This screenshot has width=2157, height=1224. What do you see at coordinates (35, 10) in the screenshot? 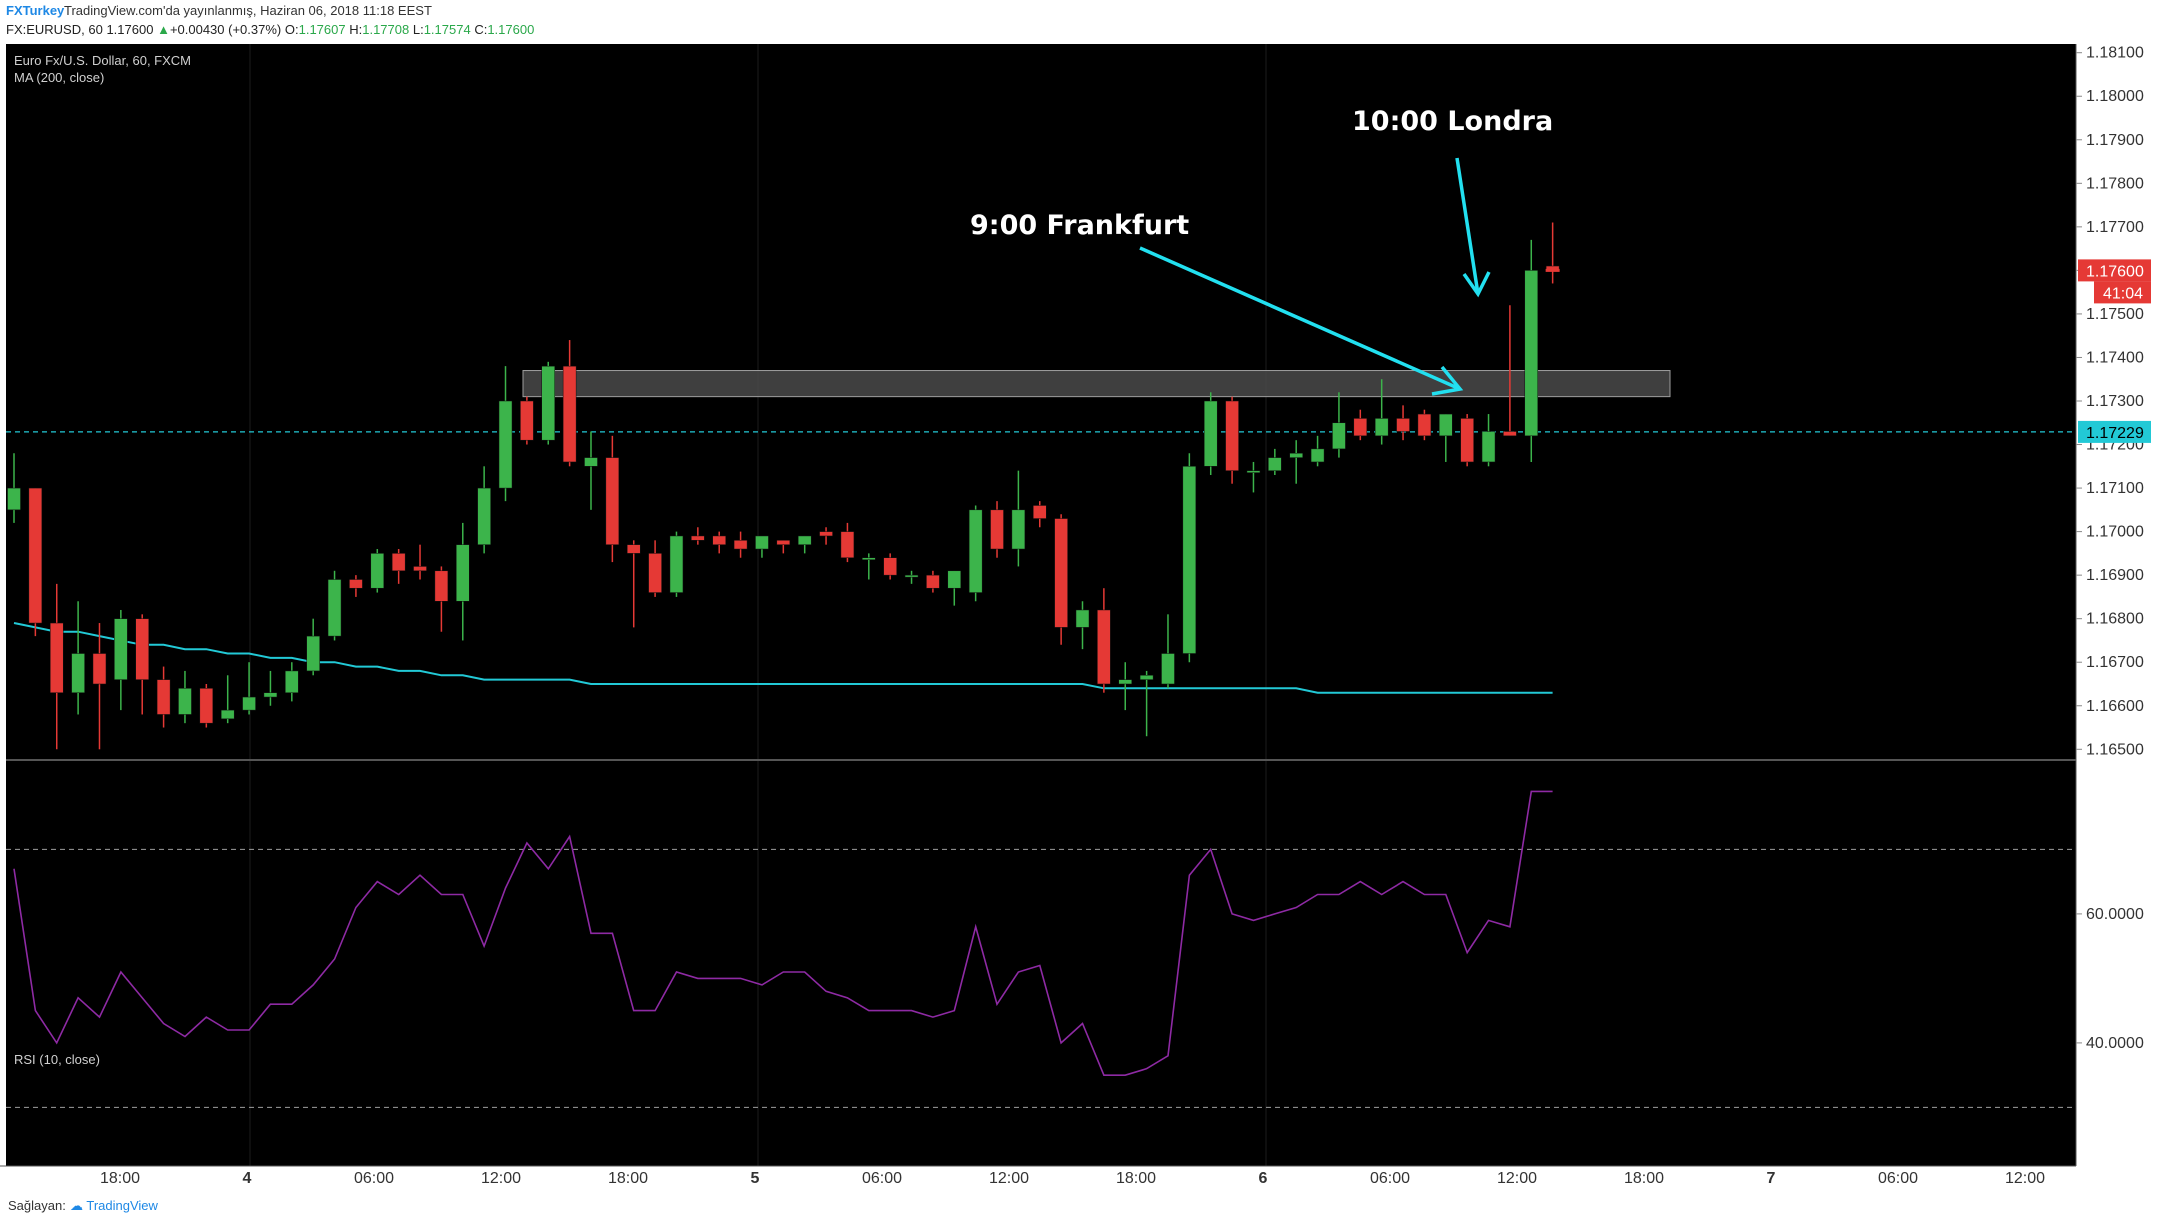
I see `brand-name: FXTurkey` at bounding box center [35, 10].